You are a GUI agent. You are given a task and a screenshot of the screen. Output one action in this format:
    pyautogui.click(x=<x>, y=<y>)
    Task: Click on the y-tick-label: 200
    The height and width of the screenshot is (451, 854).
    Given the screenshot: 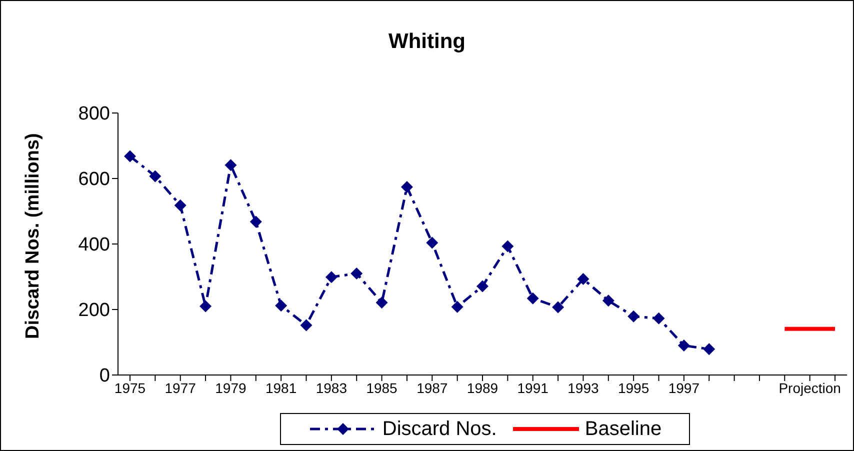 What is the action you would take?
    pyautogui.click(x=94, y=311)
    